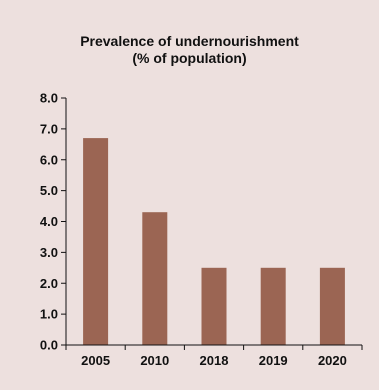  I want to click on chart-title: Prevalence of undernourishment, so click(189, 41).